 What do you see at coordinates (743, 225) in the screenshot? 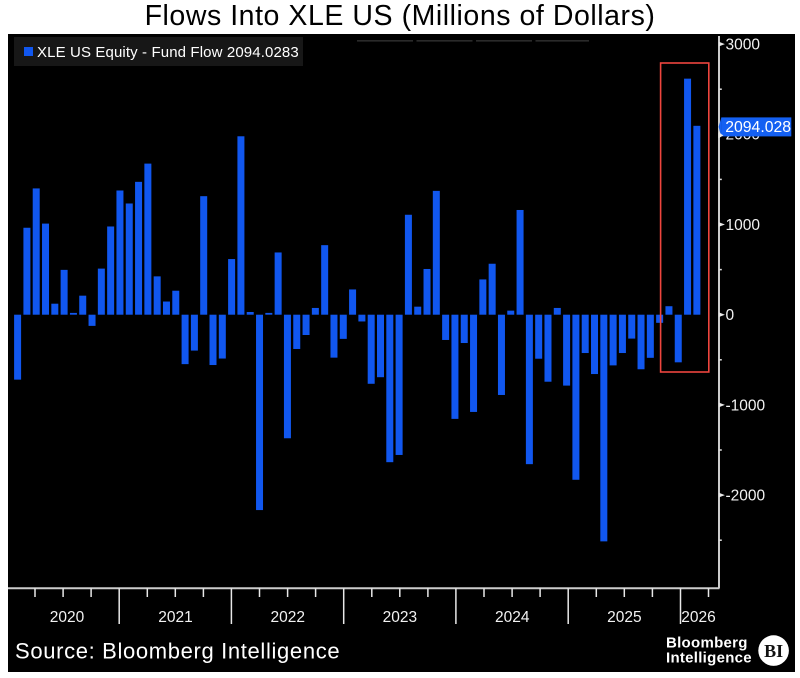
I see `svg-text: 1000` at bounding box center [743, 225].